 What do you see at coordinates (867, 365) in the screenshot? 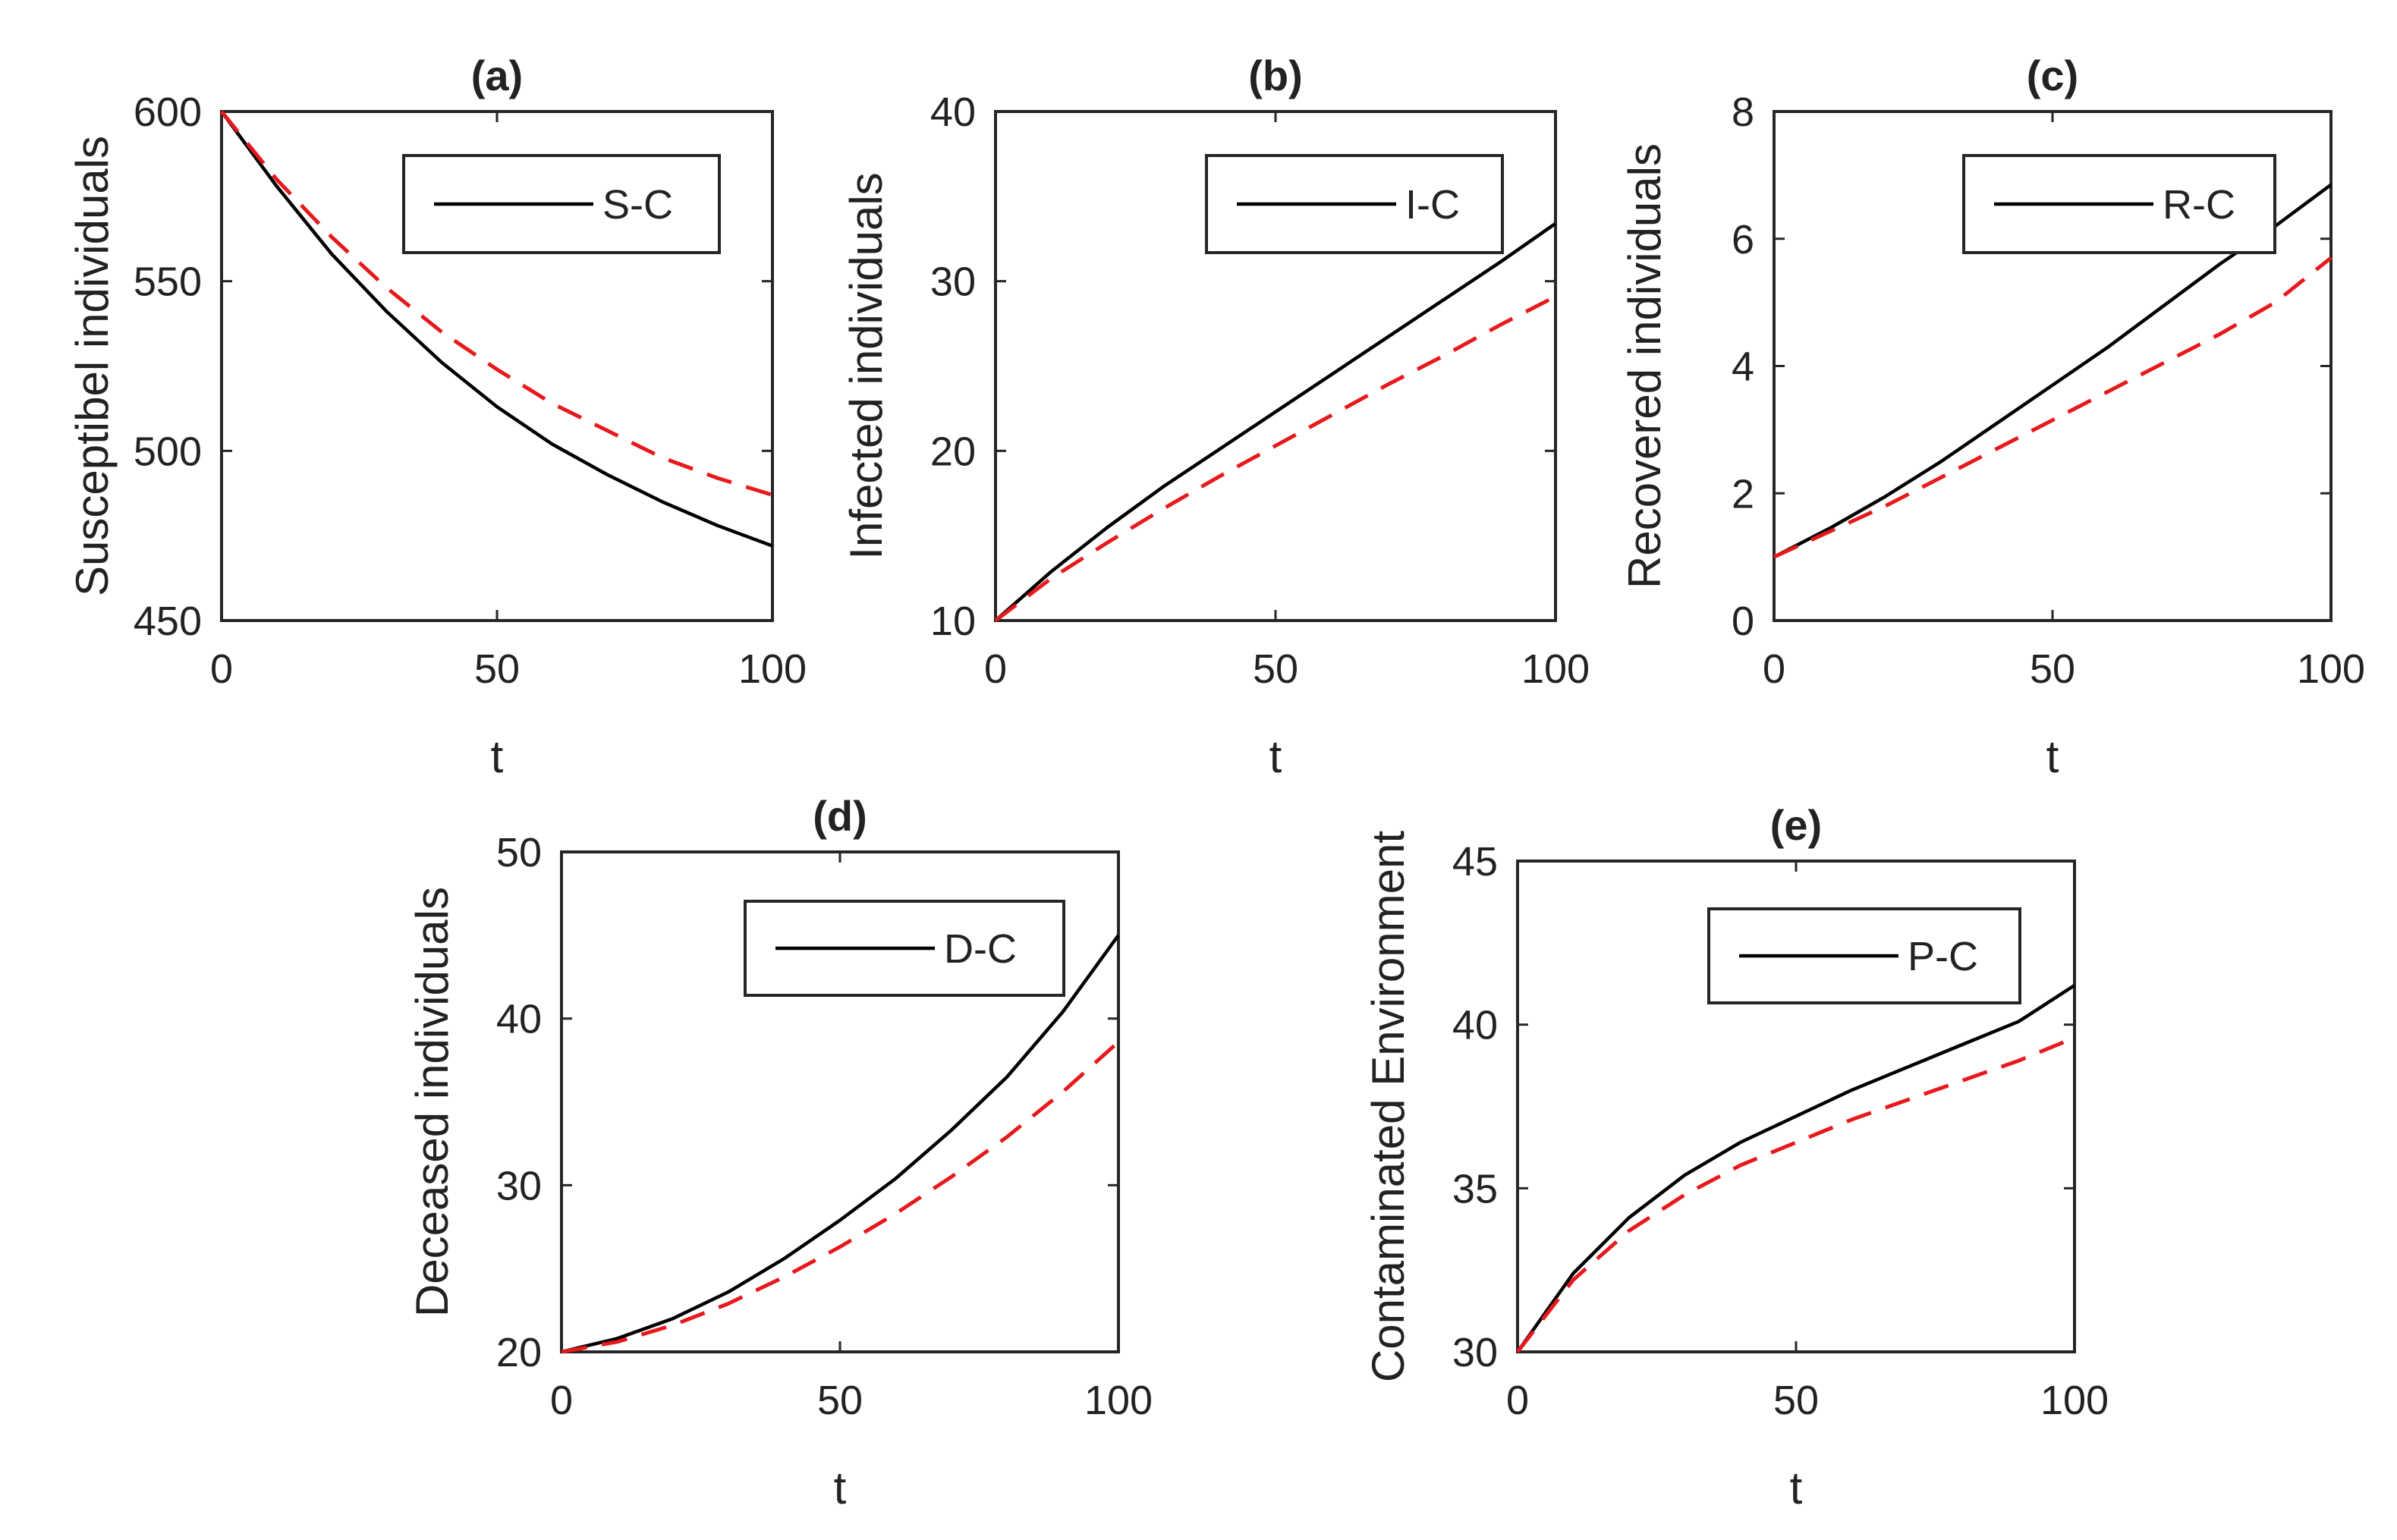
I see `chart-b-y-axis-label: Infected individuals` at bounding box center [867, 365].